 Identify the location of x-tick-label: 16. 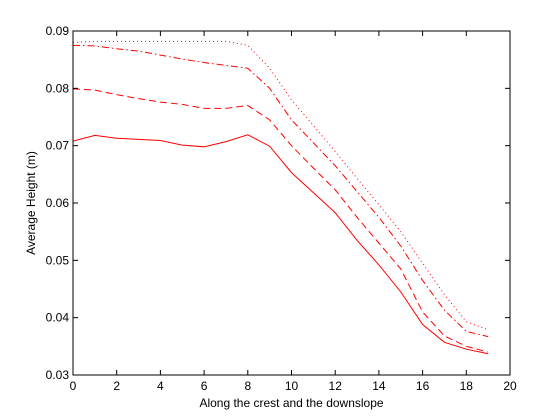
(423, 386).